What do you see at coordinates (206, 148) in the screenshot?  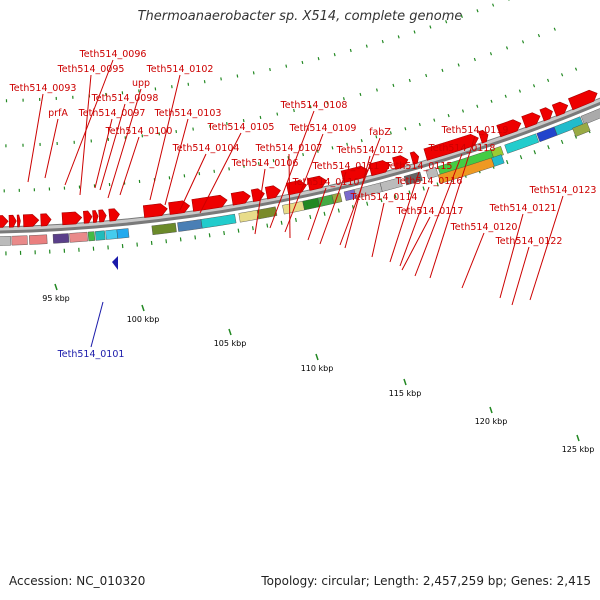 I see `gene-label: Teth514_0104` at bounding box center [206, 148].